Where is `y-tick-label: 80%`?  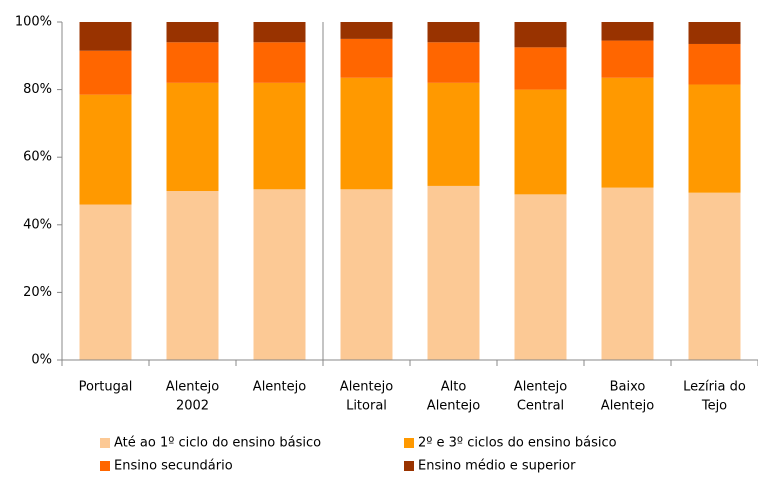 y-tick-label: 80% is located at coordinates (37, 89).